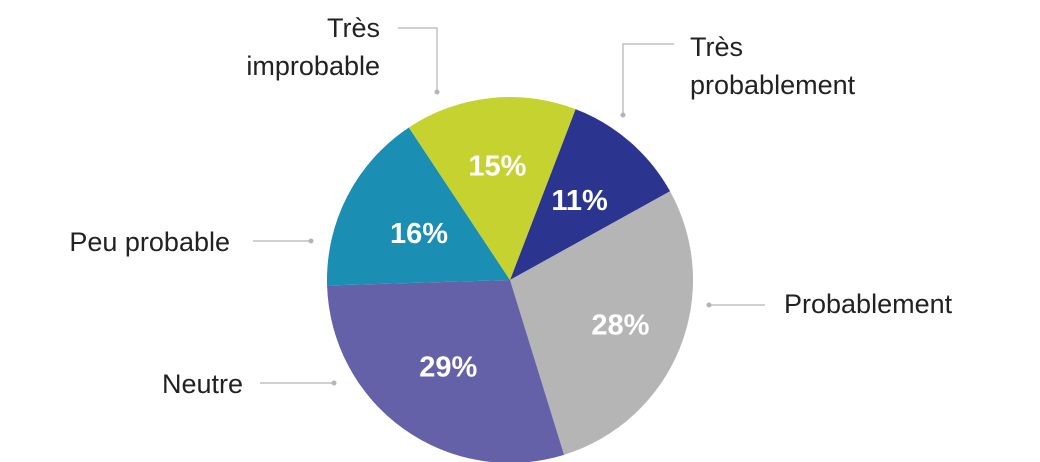  What do you see at coordinates (620, 325) in the screenshot?
I see `slice-value-label: 28%` at bounding box center [620, 325].